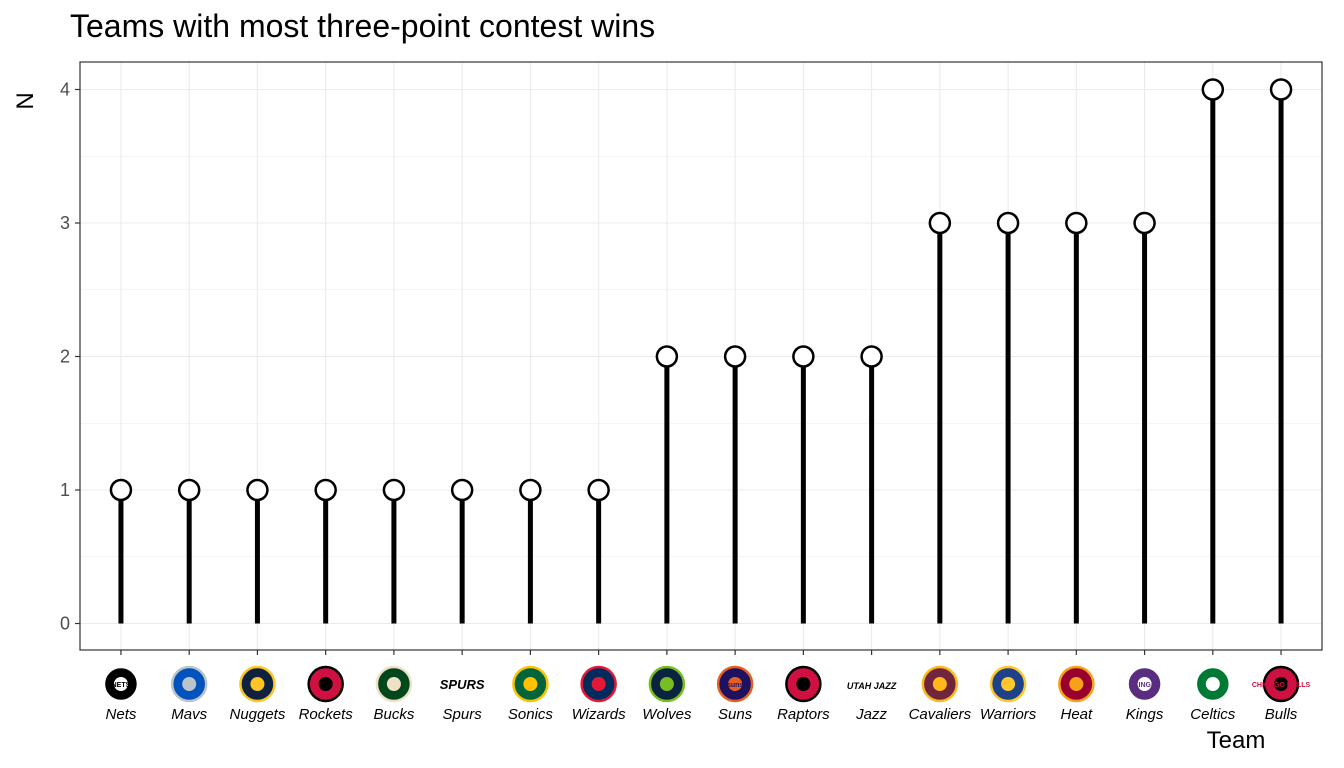 This screenshot has width=1344, height=768. Describe the element at coordinates (363, 26) in the screenshot. I see `chart-title: Teams with most three-point contest wins` at that location.